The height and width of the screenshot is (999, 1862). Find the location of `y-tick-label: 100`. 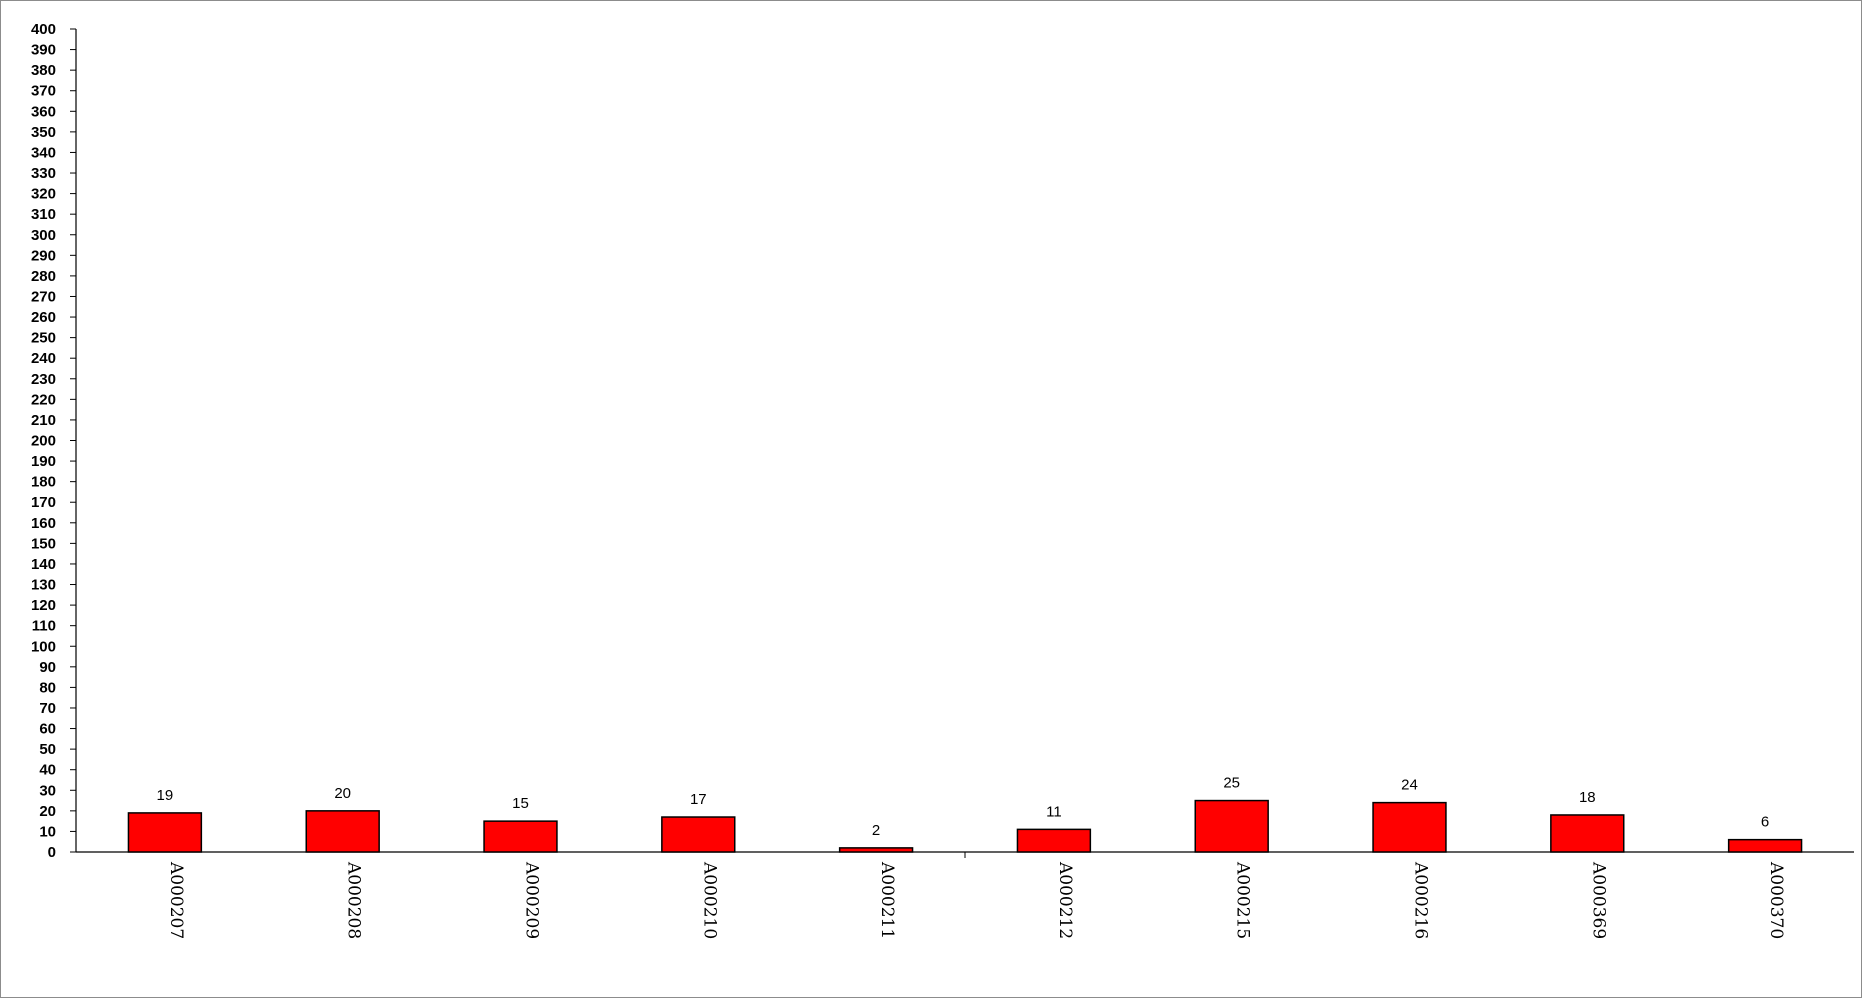

y-tick-label: 100 is located at coordinates (43, 646).